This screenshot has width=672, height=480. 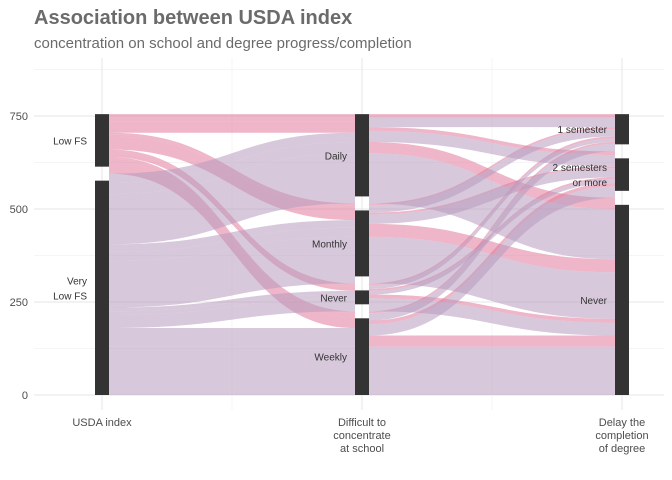 I want to click on x-axis-label: concentrate, so click(x=361, y=436).